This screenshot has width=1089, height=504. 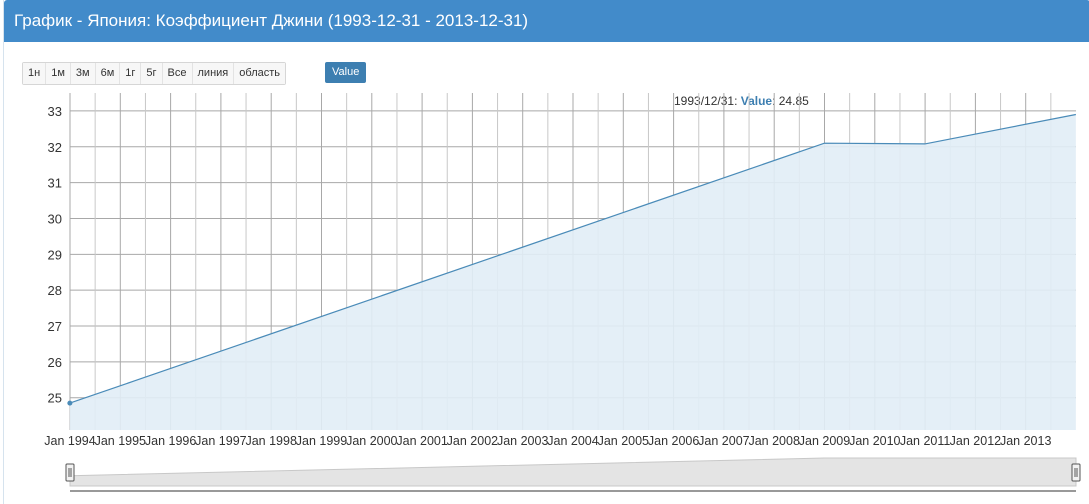 What do you see at coordinates (346, 72) in the screenshot?
I see `series-toggle-button: Value` at bounding box center [346, 72].